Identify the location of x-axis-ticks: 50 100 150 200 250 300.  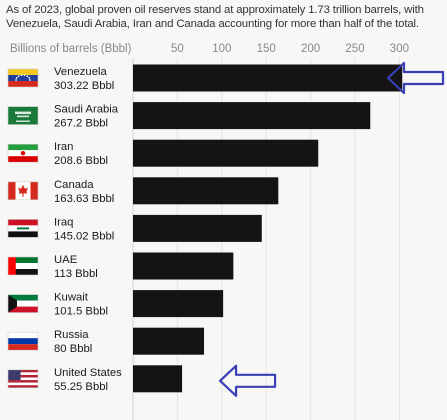
(290, 49).